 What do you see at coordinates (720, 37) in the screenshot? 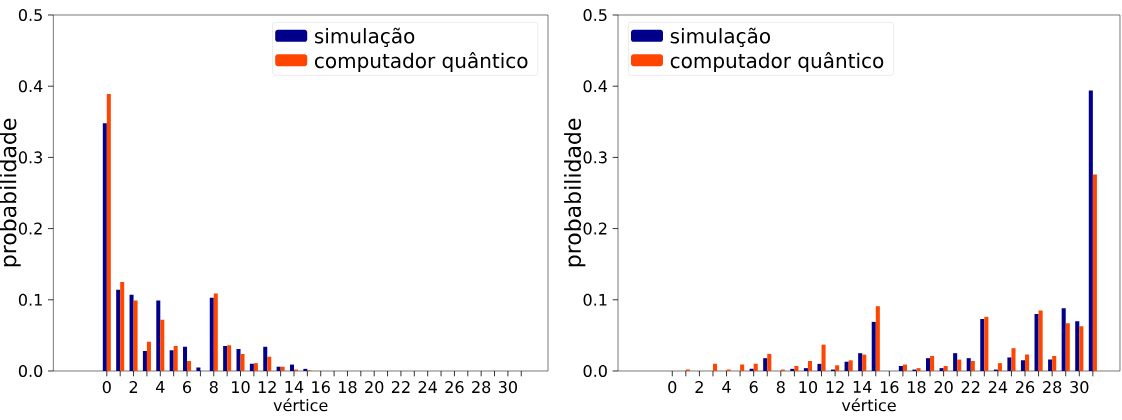
I see `legend-label: simulação` at bounding box center [720, 37].